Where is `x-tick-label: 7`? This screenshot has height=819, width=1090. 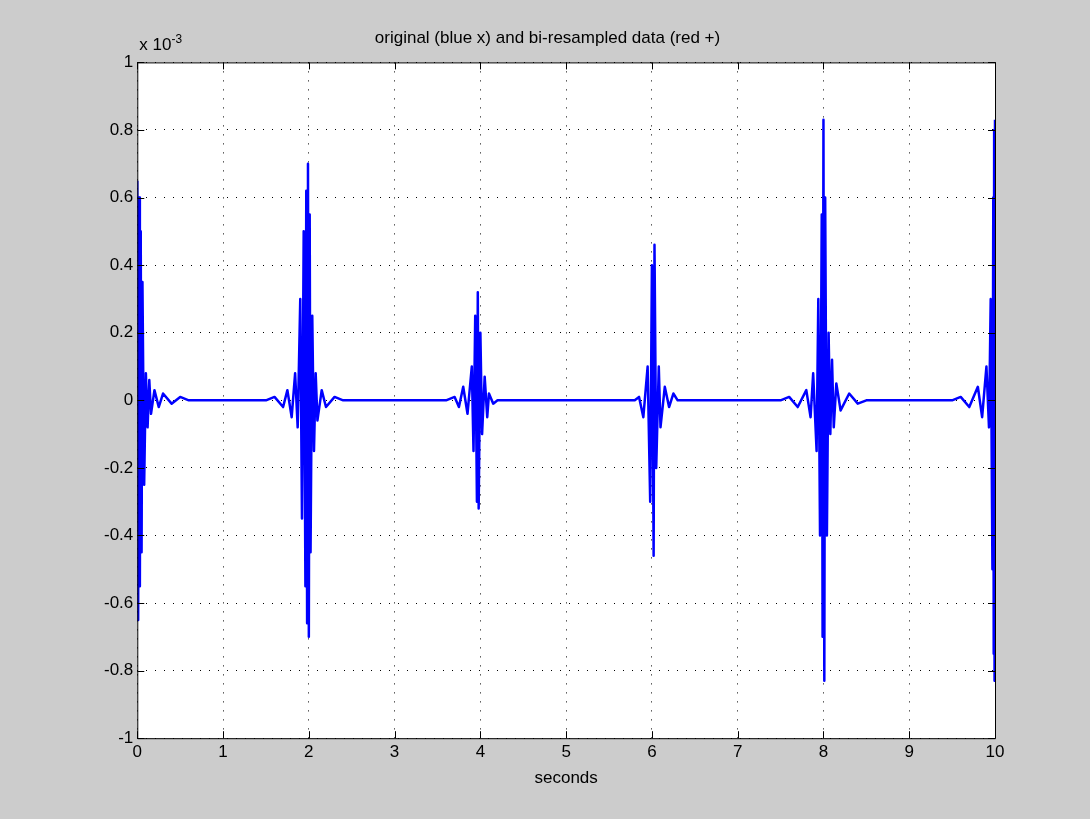
x-tick-label: 7 is located at coordinates (737, 752).